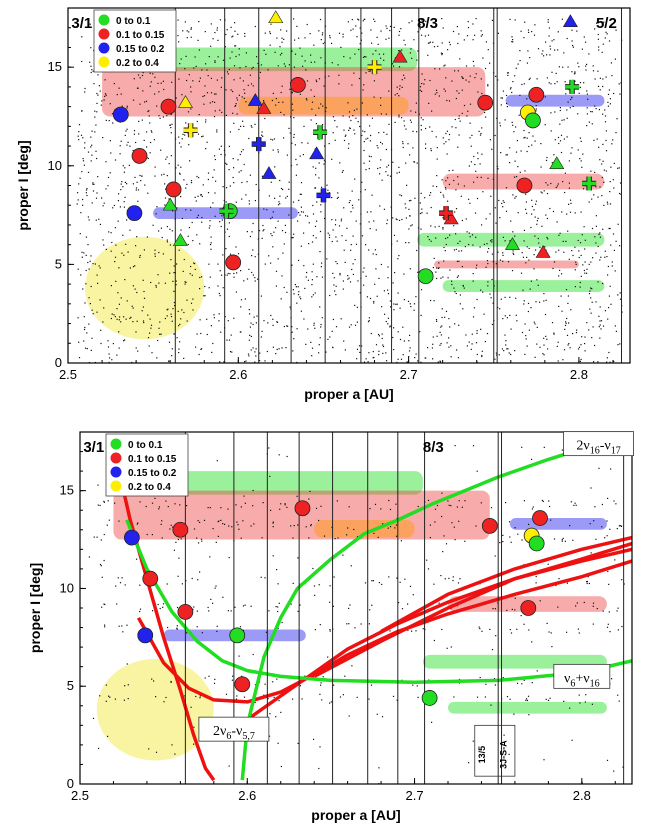 The width and height of the screenshot is (665, 837). What do you see at coordinates (147, 465) in the screenshot?
I see `legend: 0 to 0.1 0.1 to 0.15 0.15 to 0.2 0.2 to 0.4` at bounding box center [147, 465].